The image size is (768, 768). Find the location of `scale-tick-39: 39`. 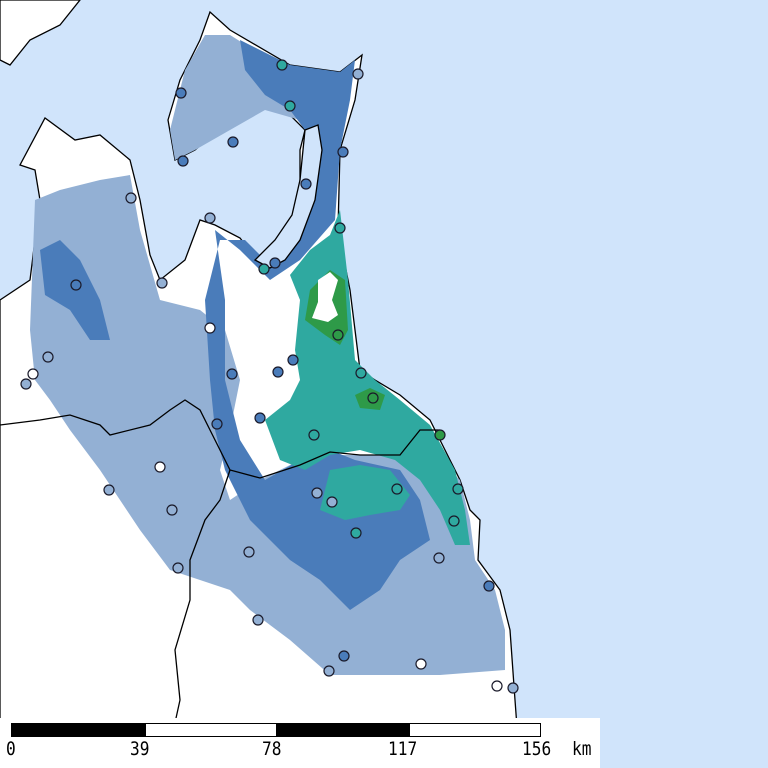

scale-tick-39: 39 is located at coordinates (140, 749).